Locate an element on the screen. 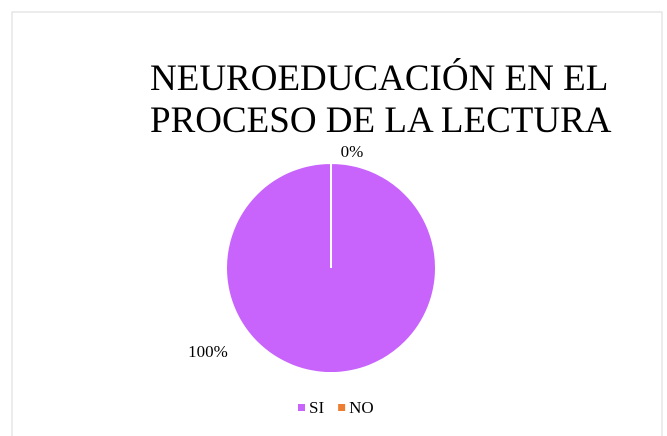 The image size is (667, 436). legend-label: SI is located at coordinates (316, 407).